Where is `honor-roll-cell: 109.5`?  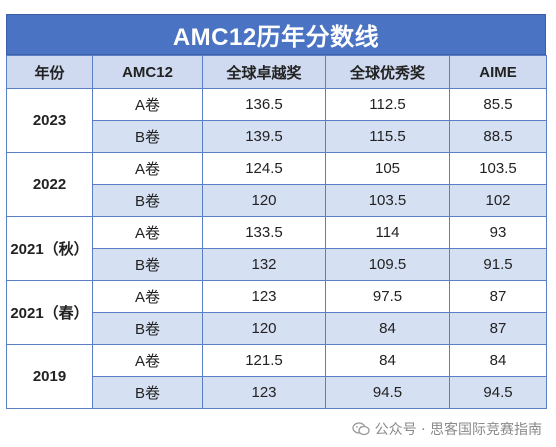
honor-roll-cell: 109.5 is located at coordinates (387, 264).